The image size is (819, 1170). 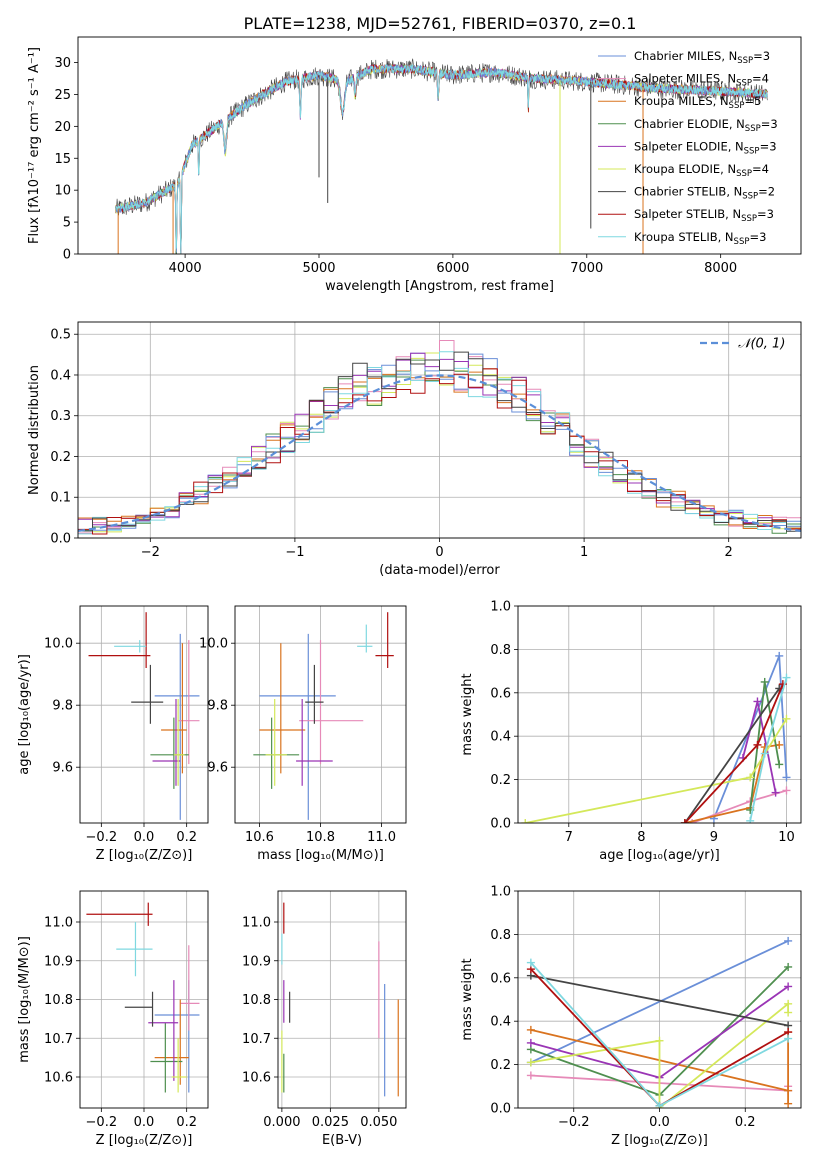 I want to click on x-tick-label: 5000, so click(x=318, y=268).